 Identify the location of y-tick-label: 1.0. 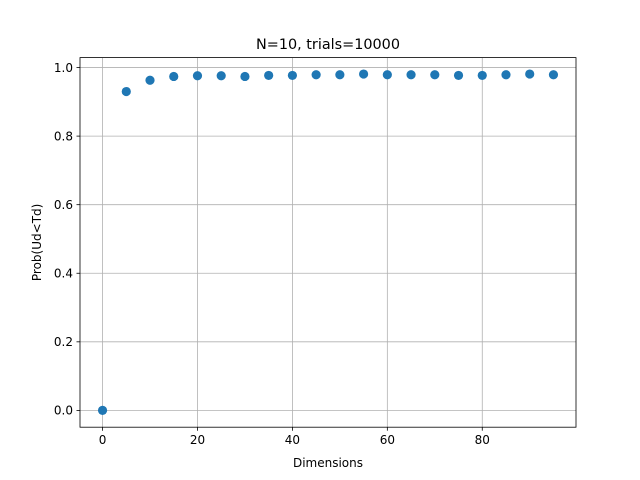
(63, 68).